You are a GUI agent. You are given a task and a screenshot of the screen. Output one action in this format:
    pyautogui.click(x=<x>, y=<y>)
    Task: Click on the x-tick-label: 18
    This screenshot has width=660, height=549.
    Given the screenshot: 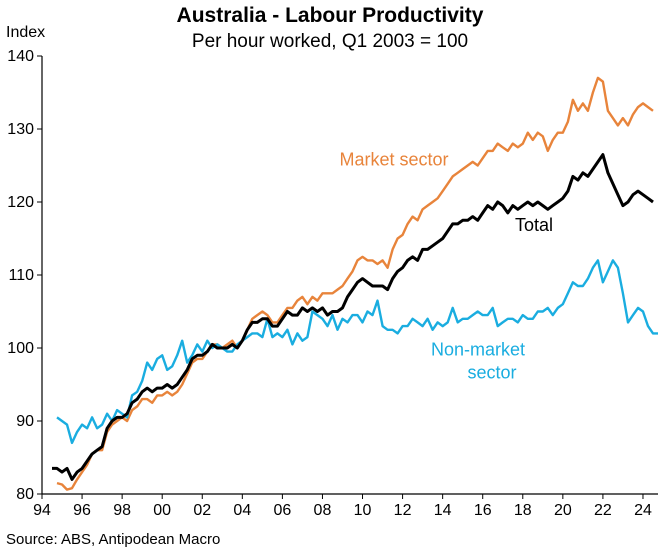 What is the action you would take?
    pyautogui.click(x=523, y=510)
    